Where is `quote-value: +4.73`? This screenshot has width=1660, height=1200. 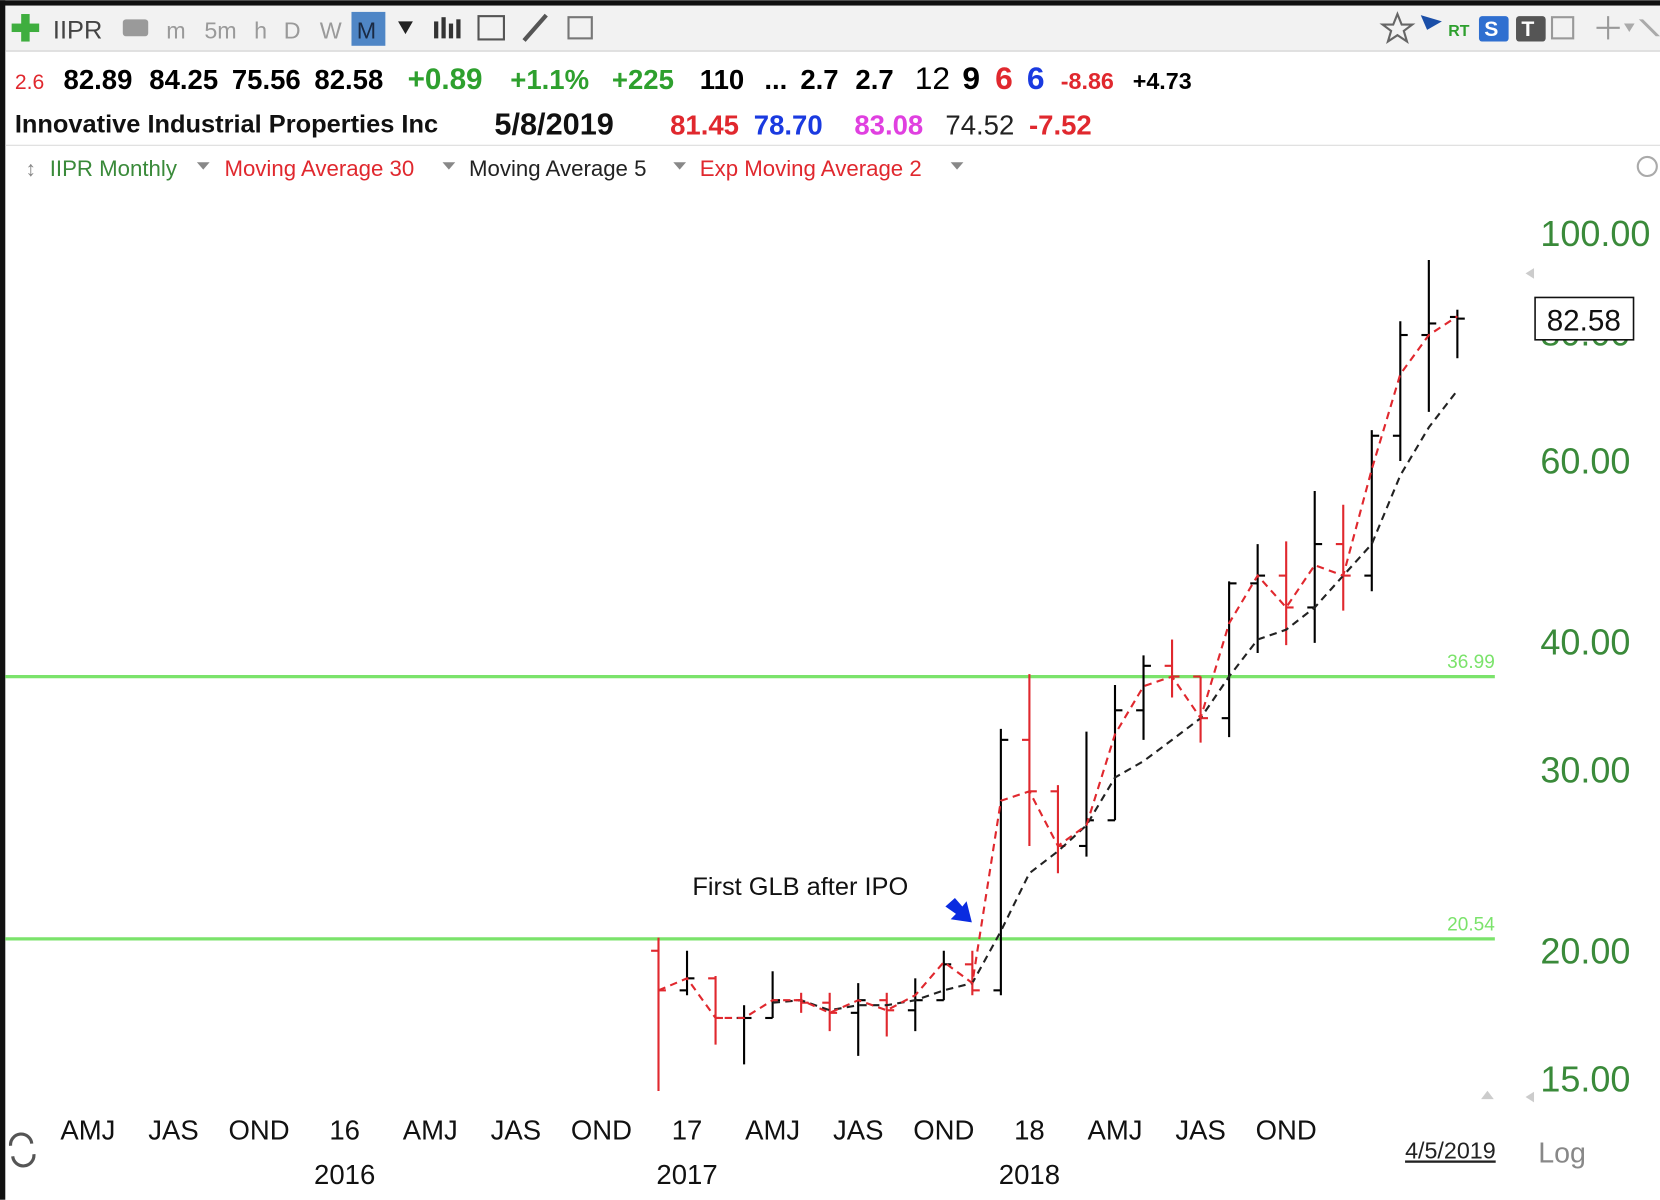 quote-value: +4.73 is located at coordinates (1162, 81).